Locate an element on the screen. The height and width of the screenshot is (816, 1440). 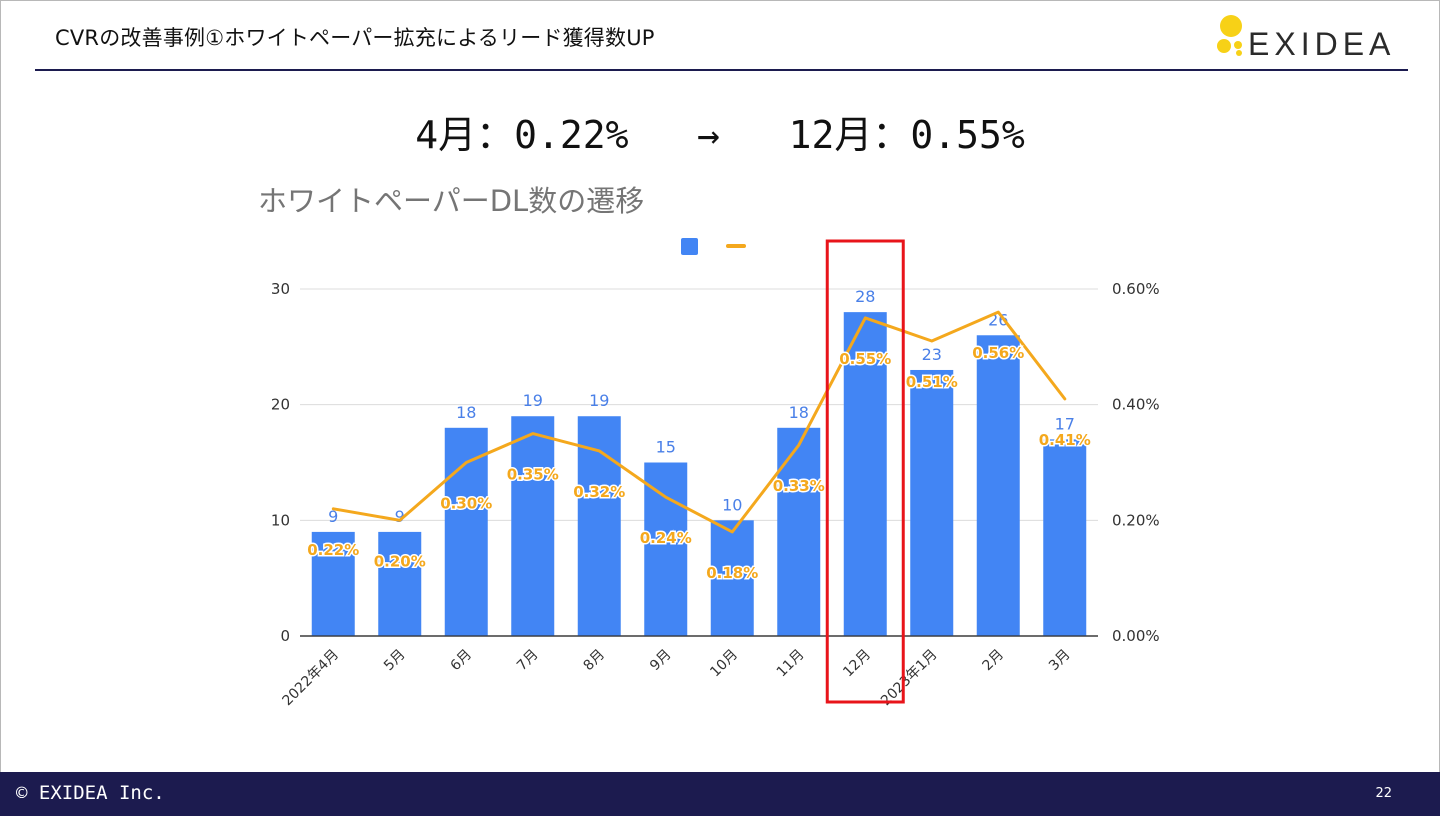
line-value-label: 0.35% is located at coordinates (533, 475).